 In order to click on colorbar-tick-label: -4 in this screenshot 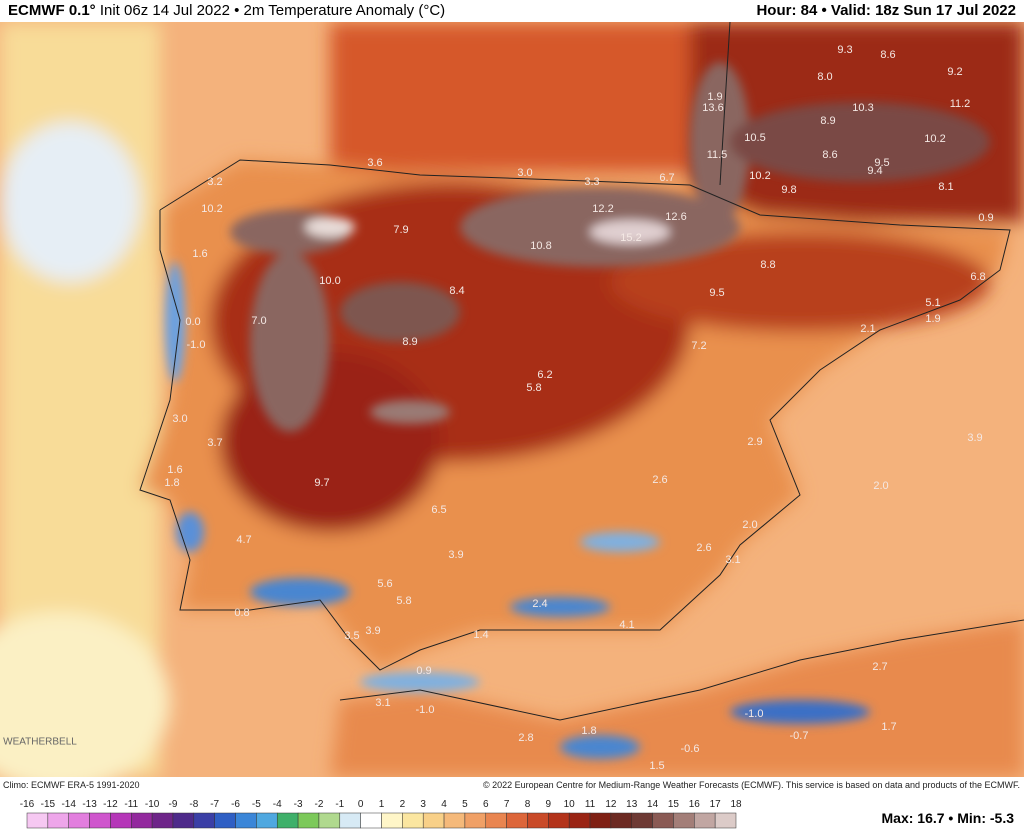, I will do `click(277, 804)`.